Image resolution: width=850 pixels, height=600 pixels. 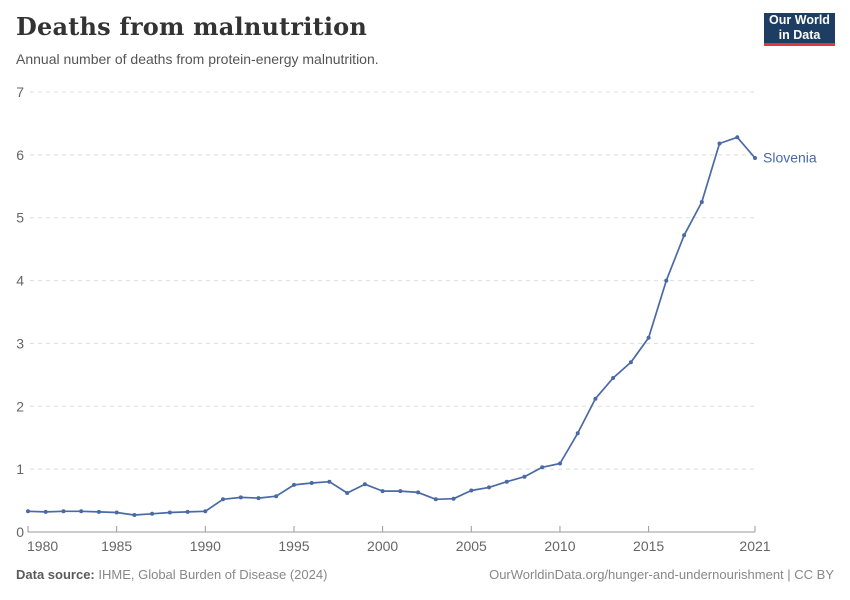 I want to click on data-point-2002, so click(x=418, y=492).